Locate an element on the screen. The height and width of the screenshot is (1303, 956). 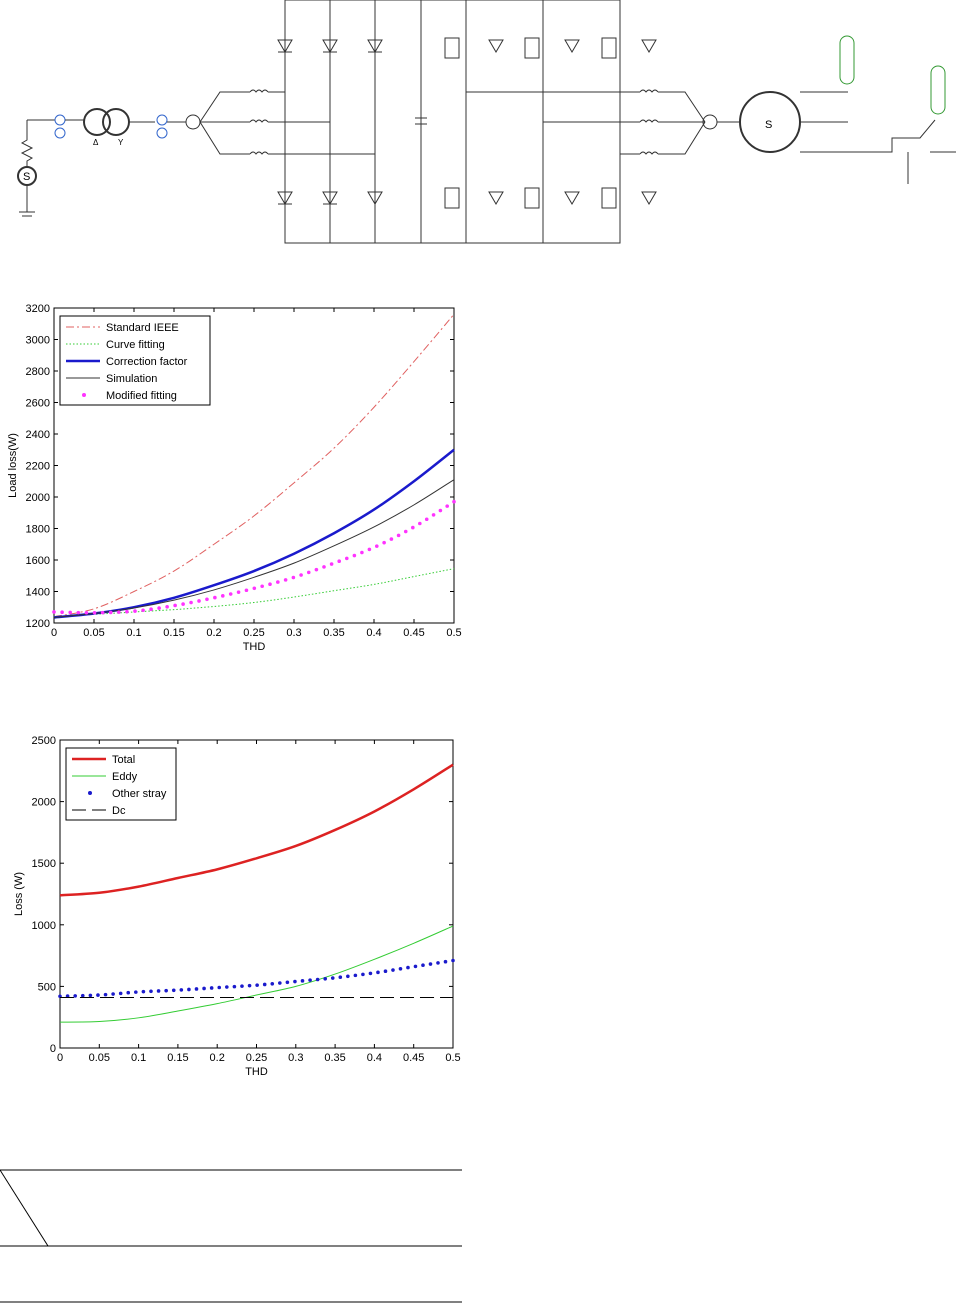
y-tick-label: 2000 is located at coordinates (44, 803).